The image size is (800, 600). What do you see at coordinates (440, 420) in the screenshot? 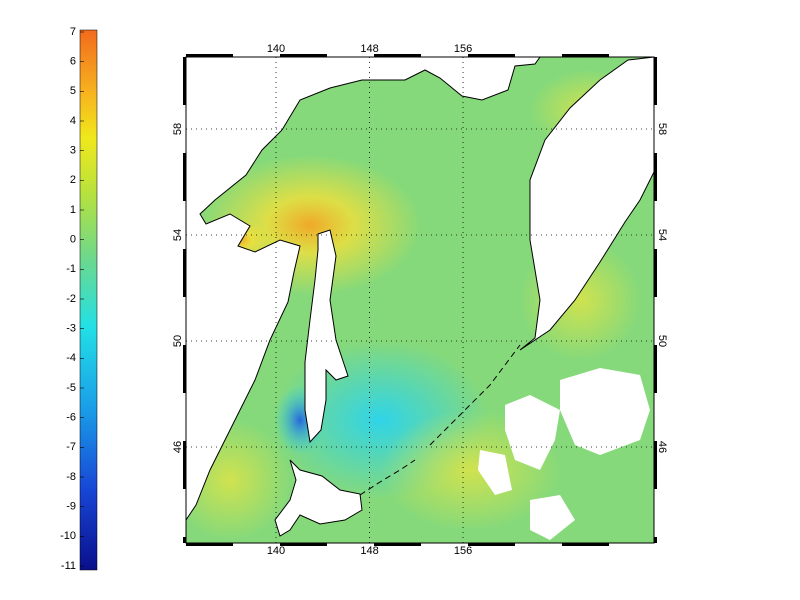
I see `kuril-islands` at bounding box center [440, 420].